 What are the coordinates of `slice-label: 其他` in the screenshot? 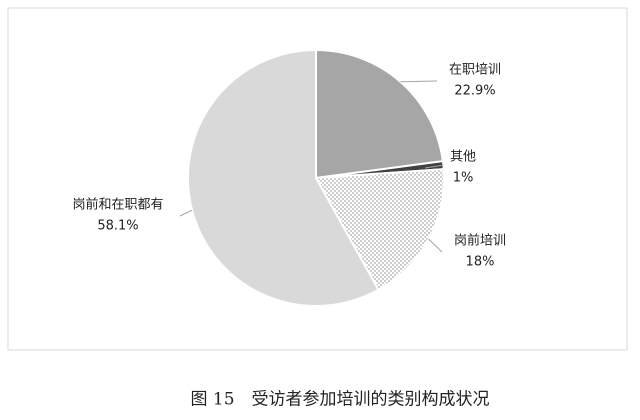 It's located at (463, 157).